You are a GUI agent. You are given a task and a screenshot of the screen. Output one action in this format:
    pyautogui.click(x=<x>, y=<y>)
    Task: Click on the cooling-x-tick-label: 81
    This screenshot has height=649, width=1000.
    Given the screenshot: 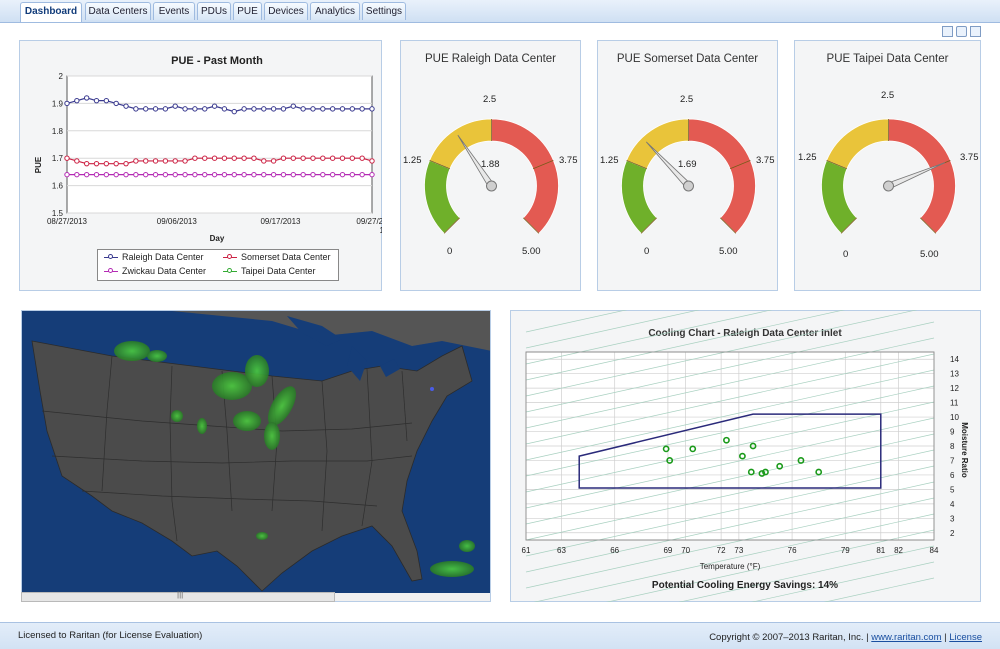 What is the action you would take?
    pyautogui.click(x=880, y=550)
    